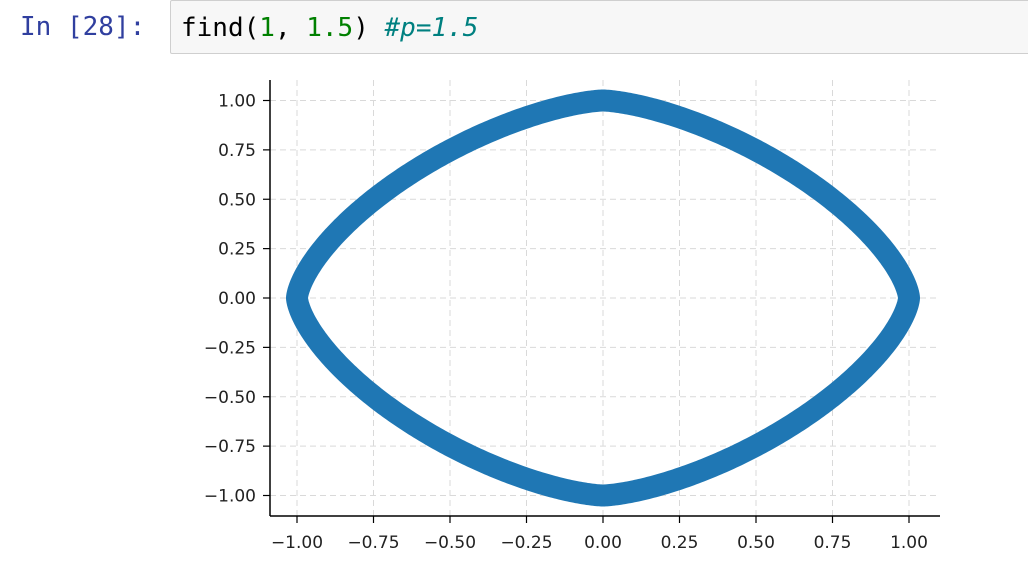 The width and height of the screenshot is (1028, 576). I want to click on y-tick-label: 1.00, so click(237, 102).